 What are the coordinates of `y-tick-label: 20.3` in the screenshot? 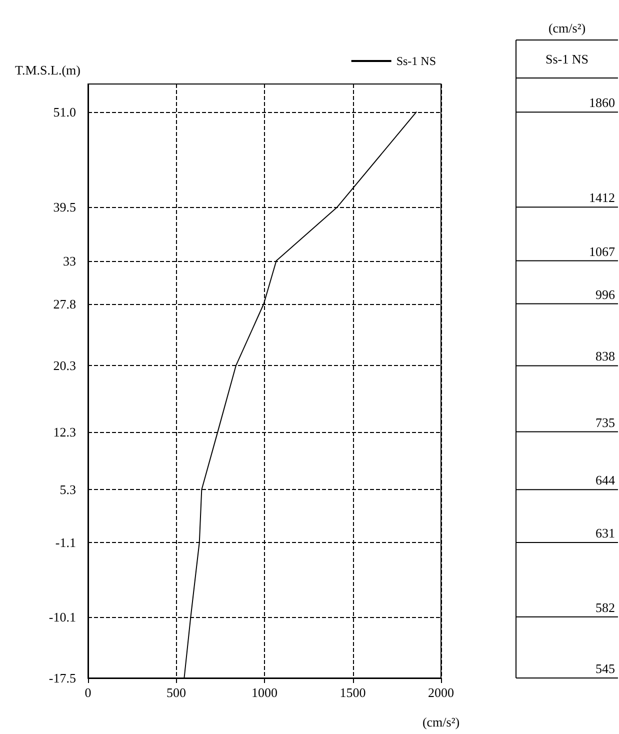 It's located at (64, 366).